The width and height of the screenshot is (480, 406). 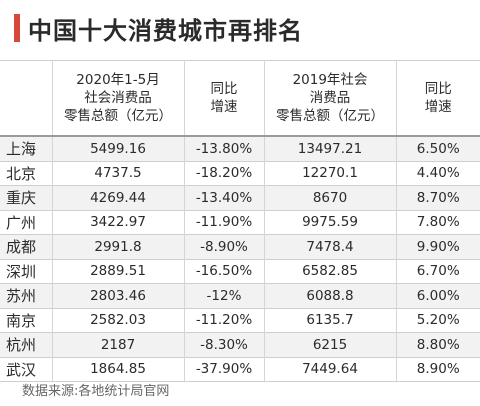 I want to click on cell-retail-2019: 9975.59, so click(x=330, y=222).